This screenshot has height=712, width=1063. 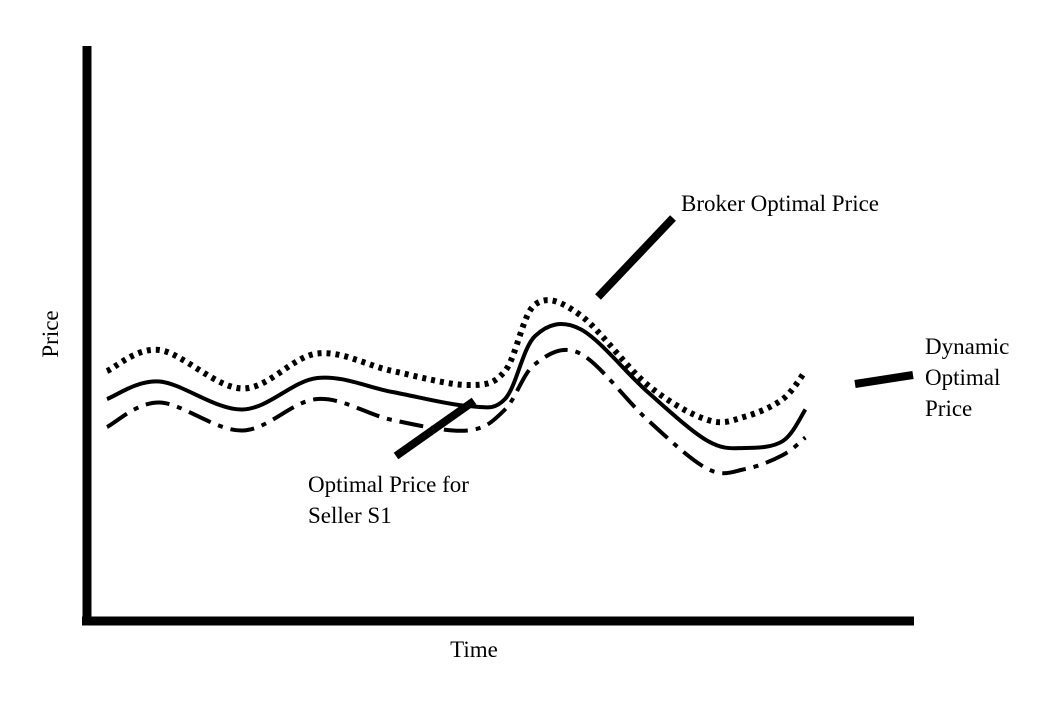 I want to click on annotation-seller-line-2: Seller S1, so click(x=350, y=515).